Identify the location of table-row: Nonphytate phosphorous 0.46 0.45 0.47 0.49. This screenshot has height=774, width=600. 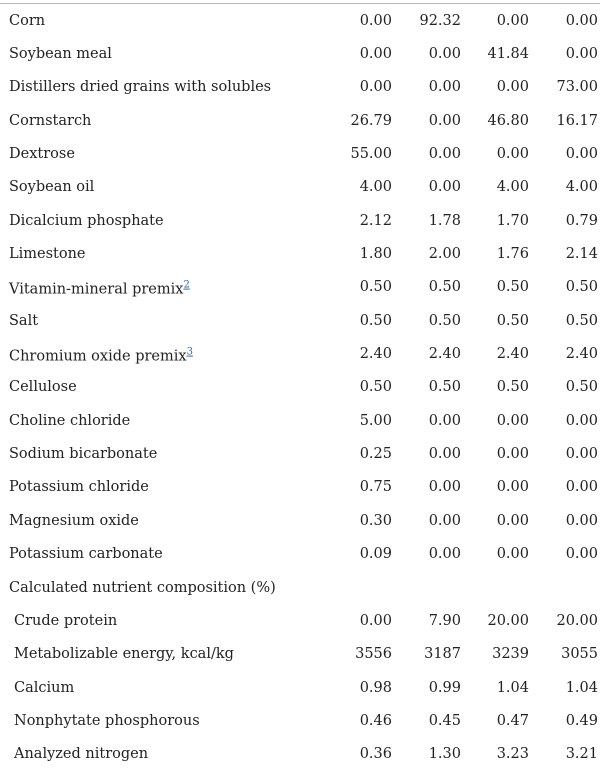
(300, 720).